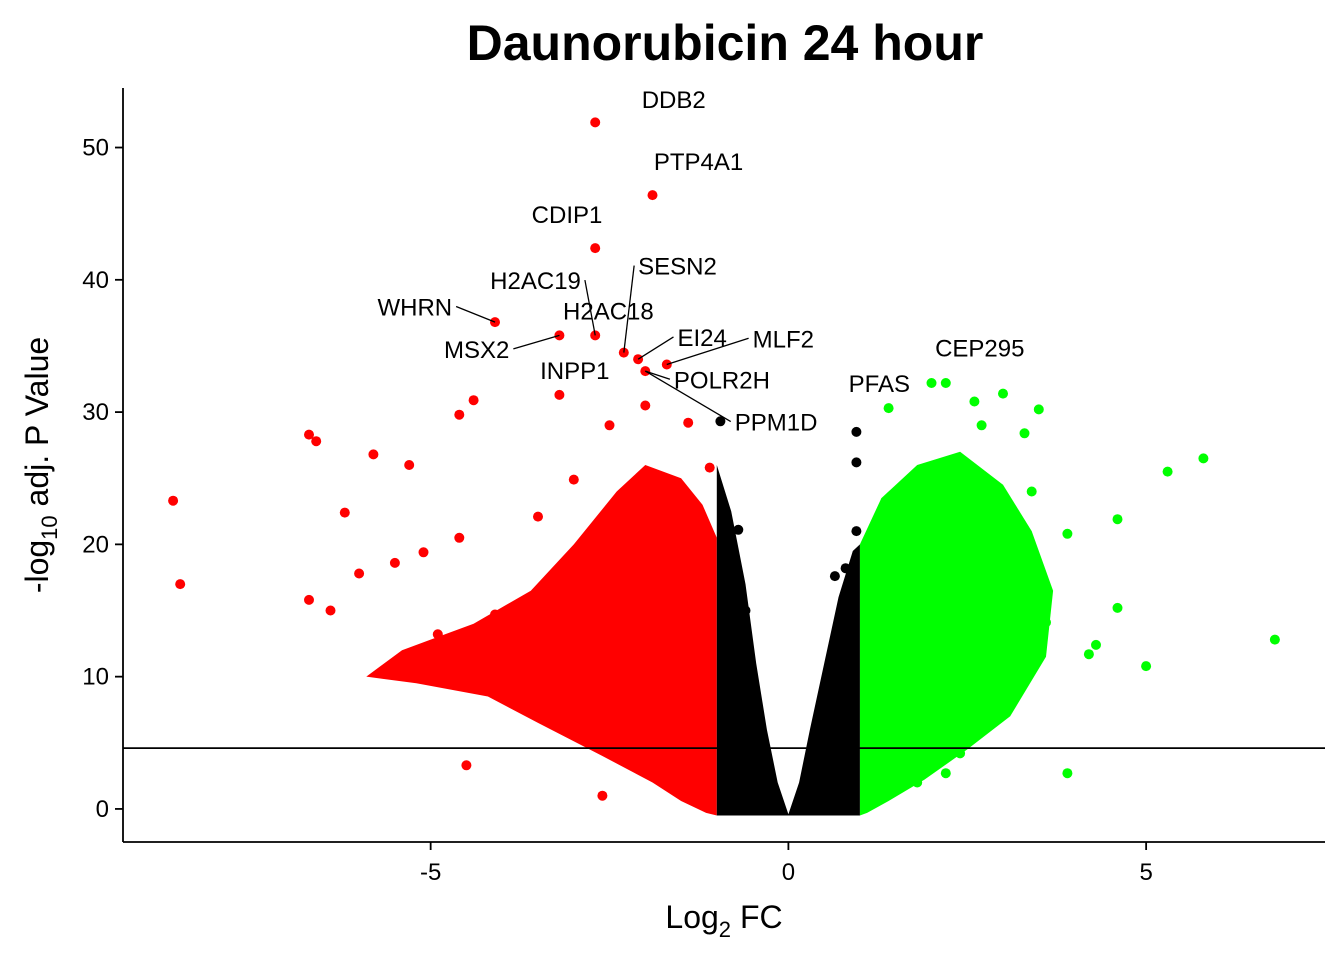 The width and height of the screenshot is (1344, 960). What do you see at coordinates (723, 920) in the screenshot?
I see `x-axis-title: Log2 FC` at bounding box center [723, 920].